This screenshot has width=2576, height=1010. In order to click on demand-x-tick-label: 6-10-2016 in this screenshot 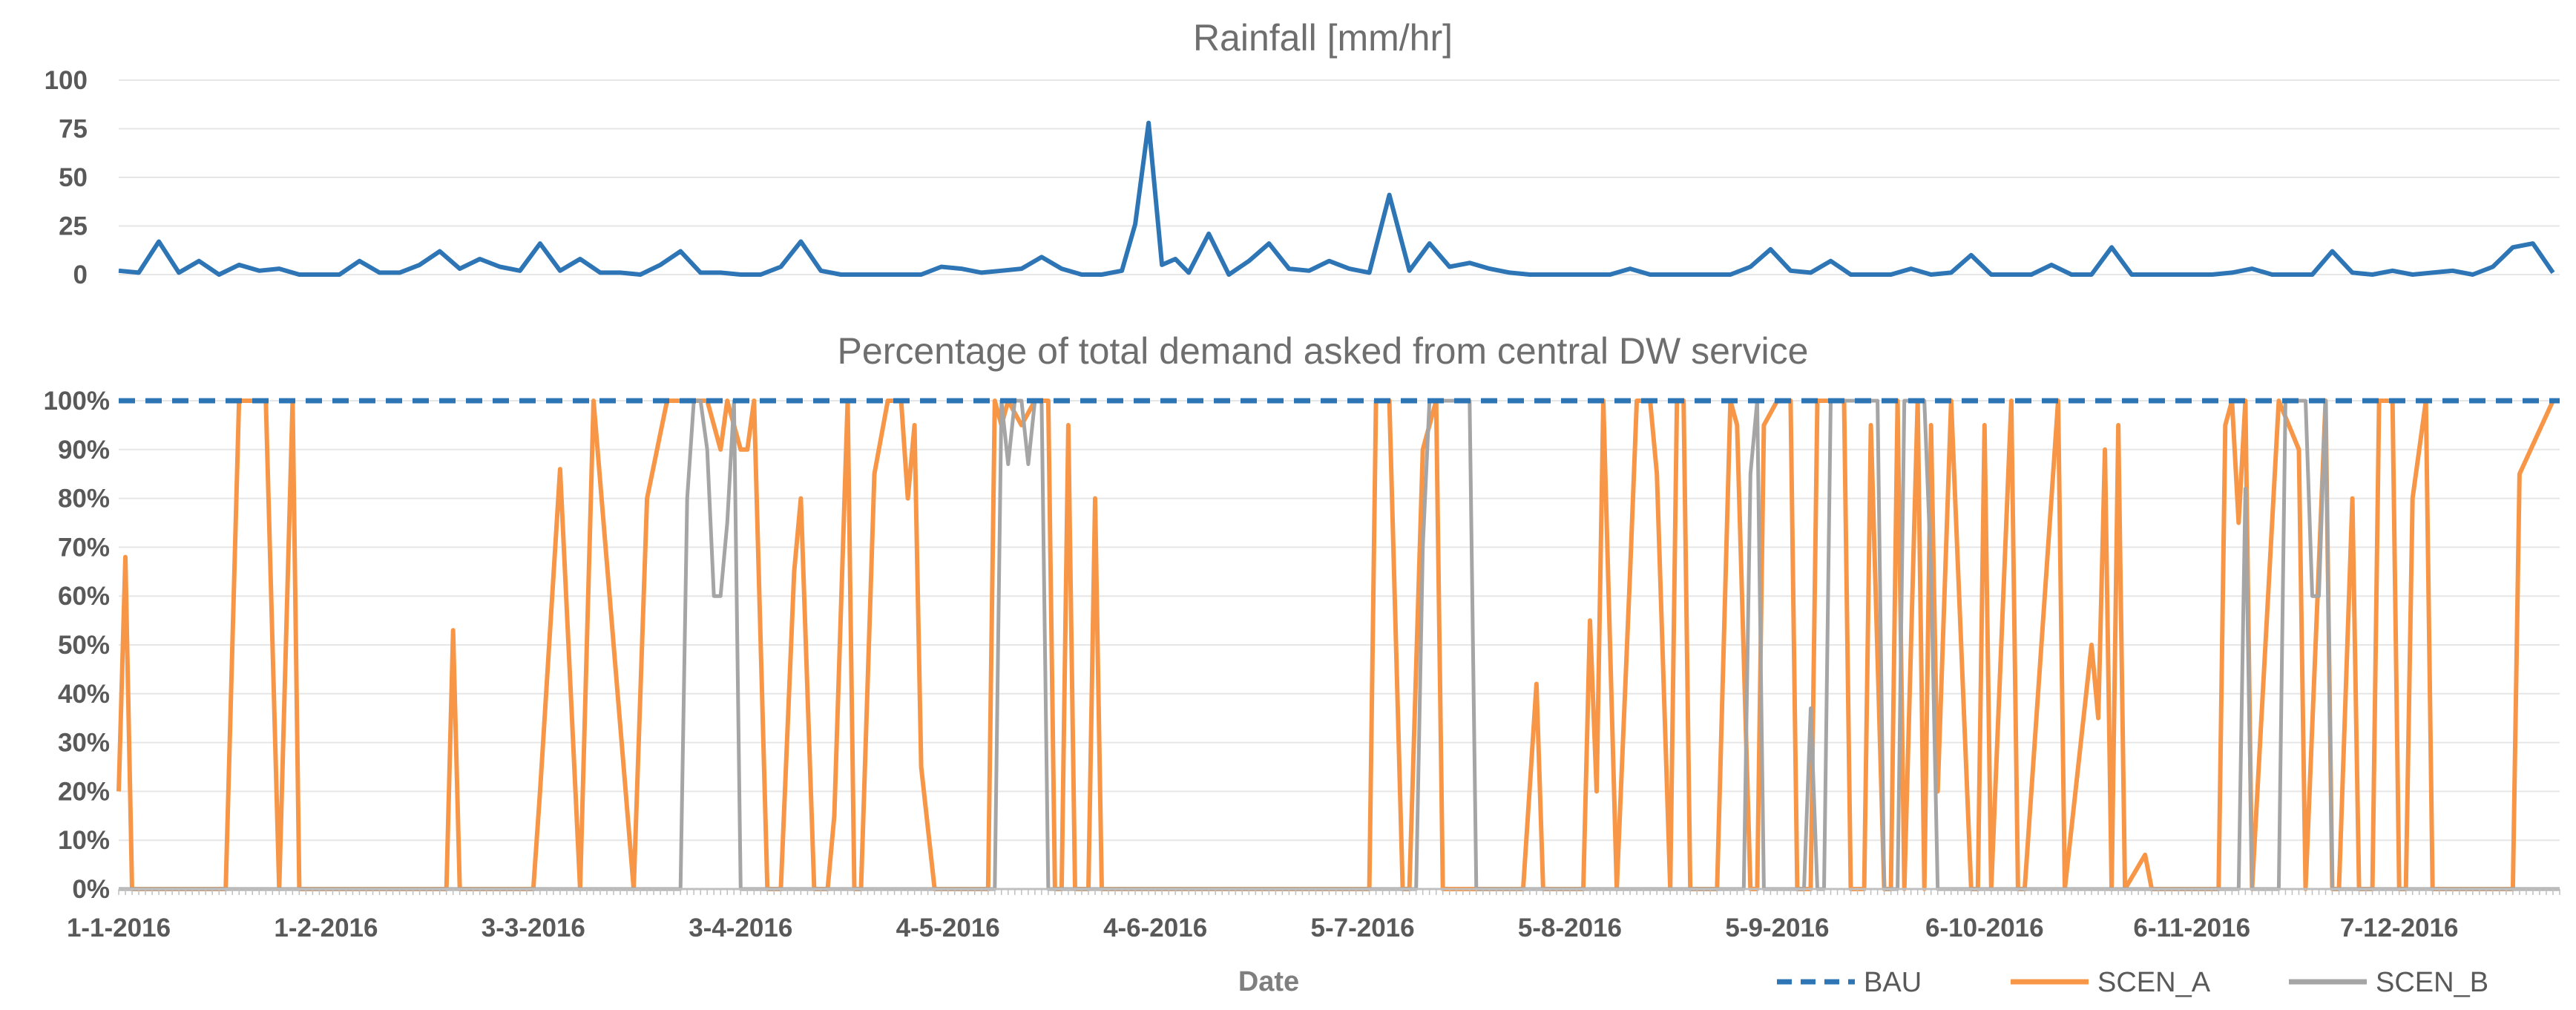, I will do `click(1984, 928)`.